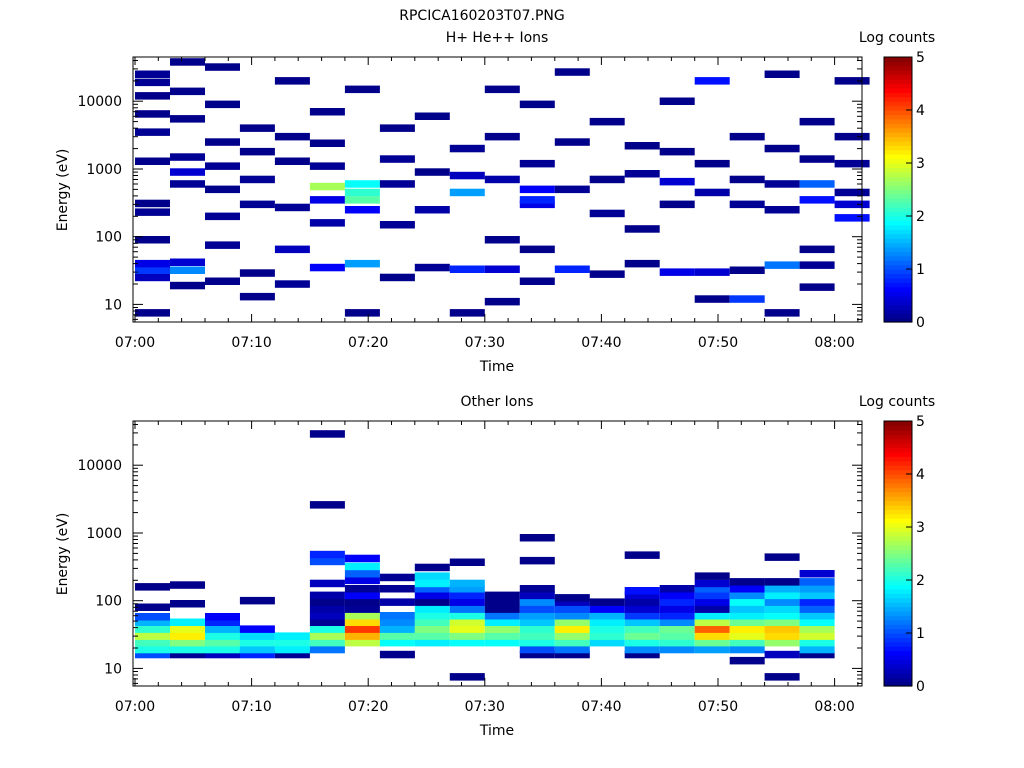  I want to click on y-tick-label: 10000, so click(99, 102).